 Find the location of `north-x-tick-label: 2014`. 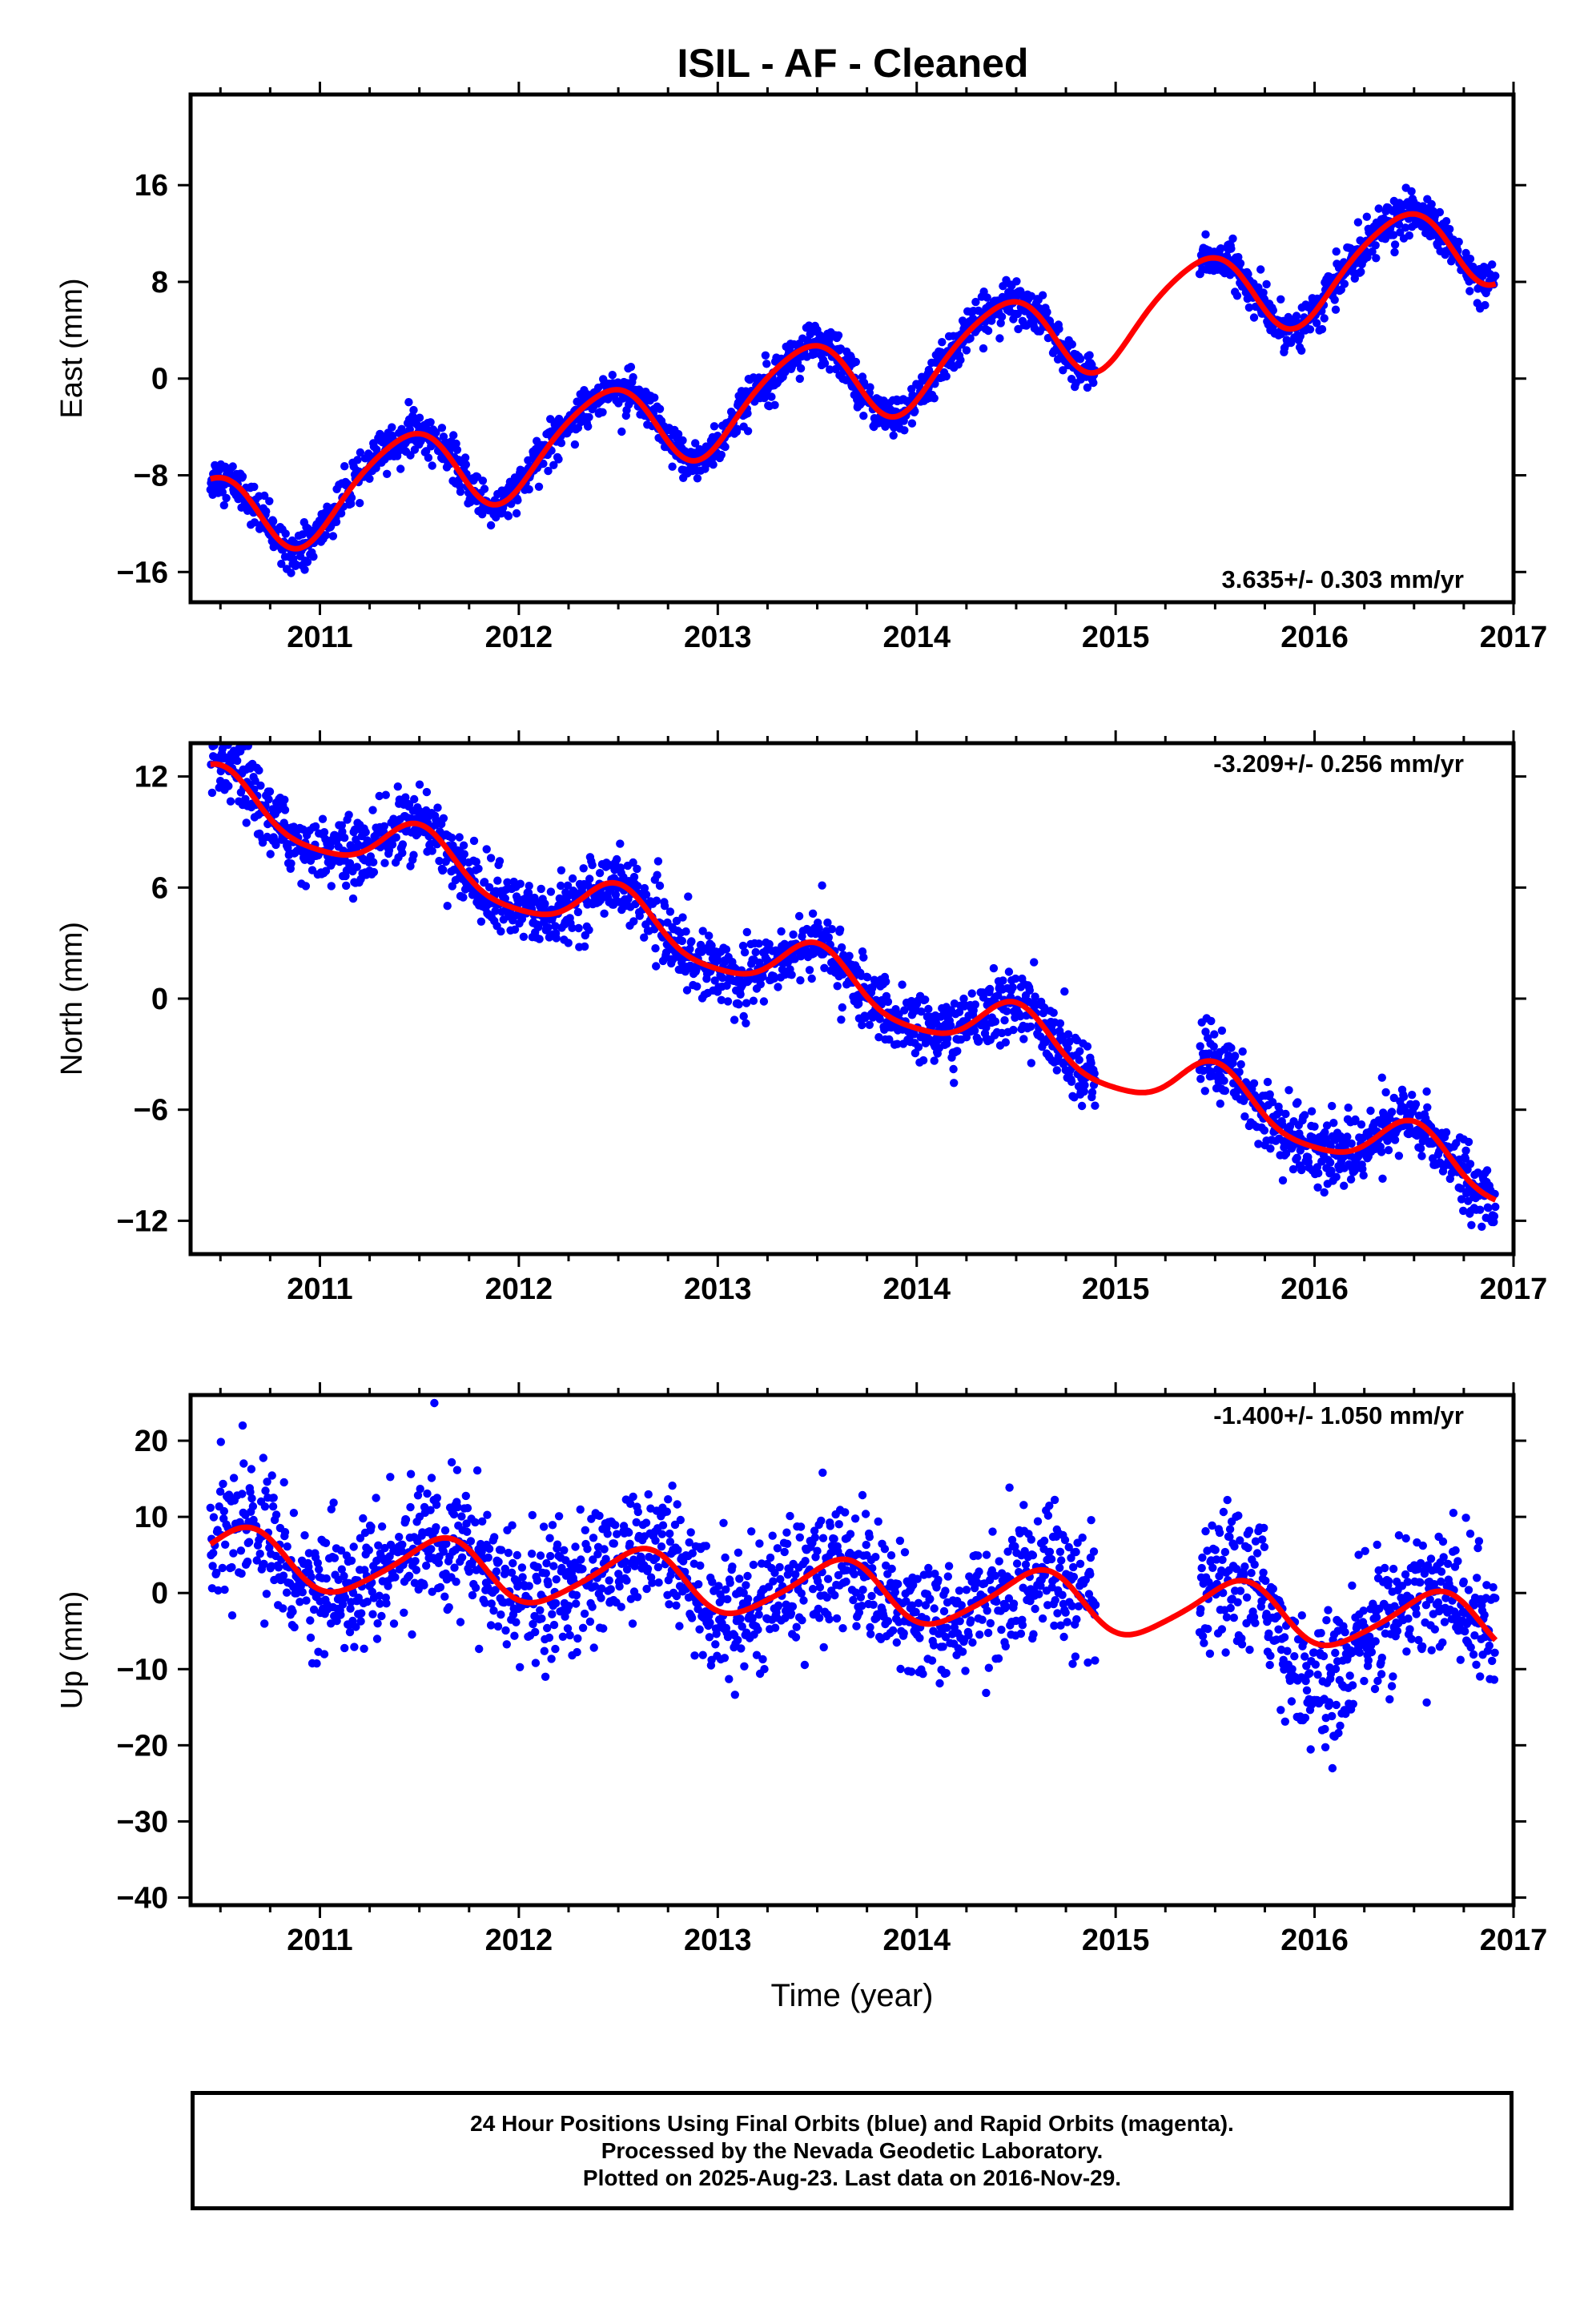

north-x-tick-label: 2014 is located at coordinates (916, 1289).